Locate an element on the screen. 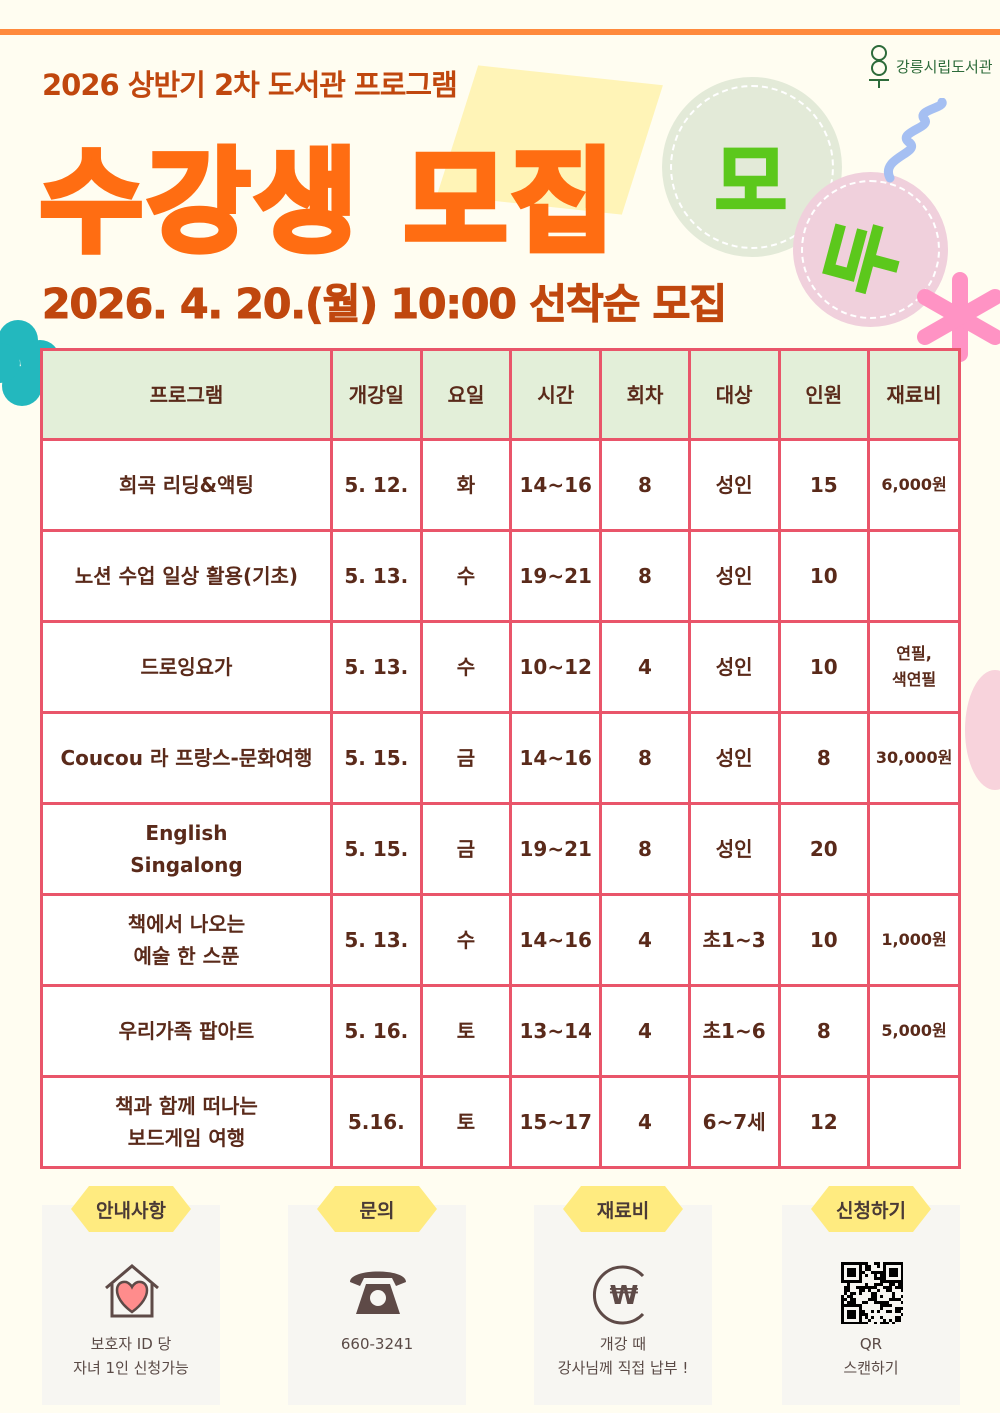 The width and height of the screenshot is (1000, 1413). table-cell: 책에서 나오는 예술 한 스푼 is located at coordinates (186, 940).